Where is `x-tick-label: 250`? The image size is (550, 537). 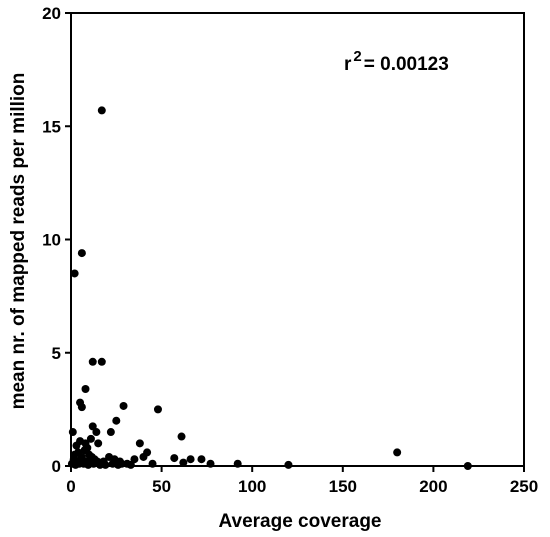
x-tick-label: 250 is located at coordinates (524, 486).